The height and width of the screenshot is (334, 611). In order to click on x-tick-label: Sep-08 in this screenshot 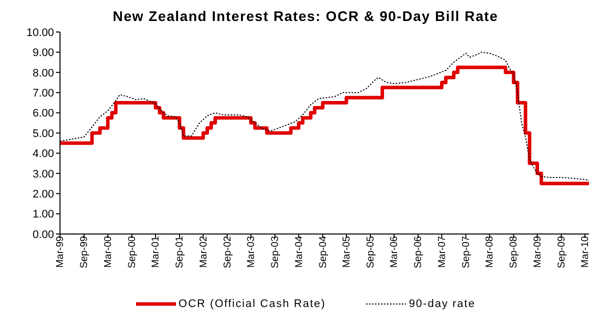, I will do `click(514, 252)`.